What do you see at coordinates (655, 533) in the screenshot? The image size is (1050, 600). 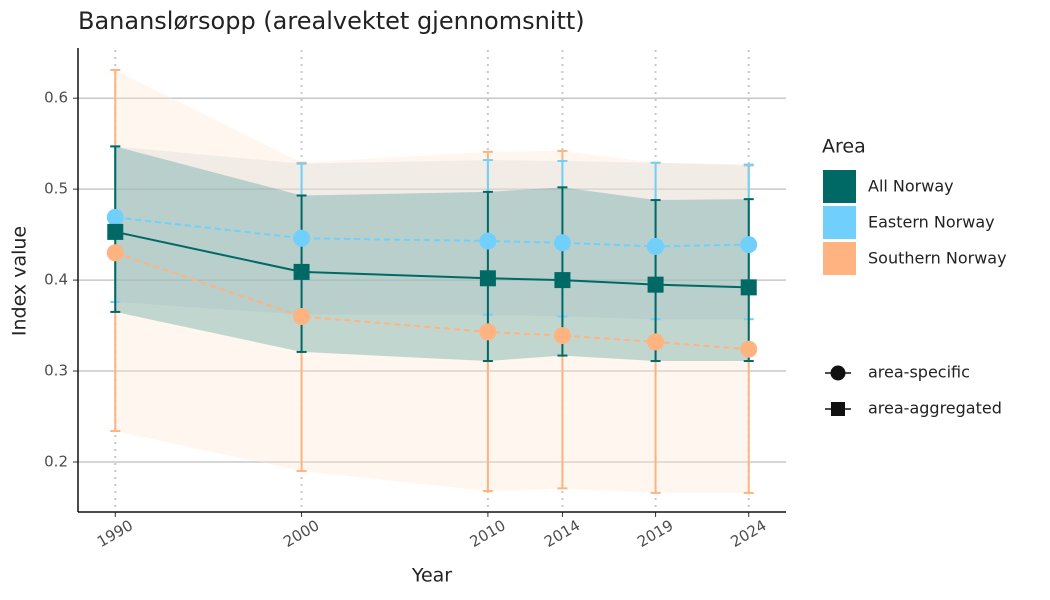 I see `x-tick-label: 2019` at bounding box center [655, 533].